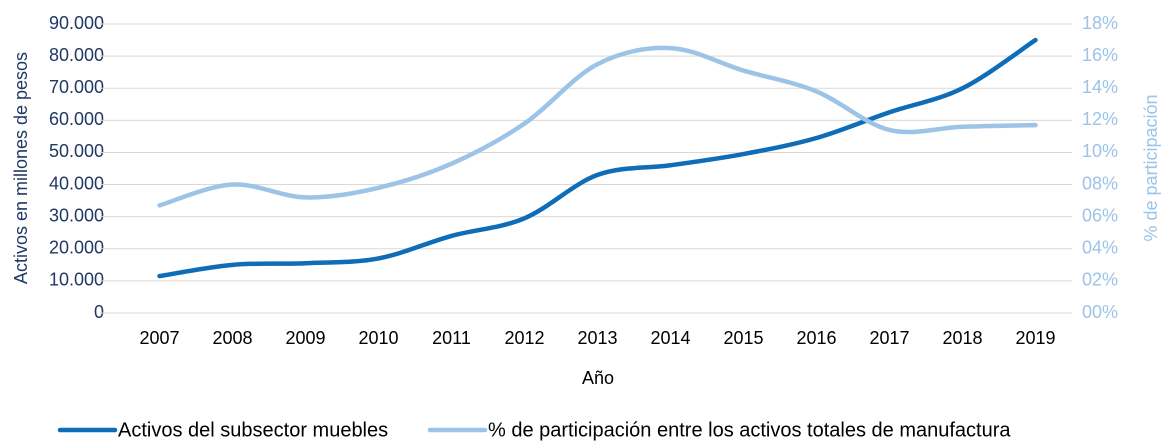  What do you see at coordinates (1100, 248) in the screenshot?
I see `y2-tick-label: 04%` at bounding box center [1100, 248].